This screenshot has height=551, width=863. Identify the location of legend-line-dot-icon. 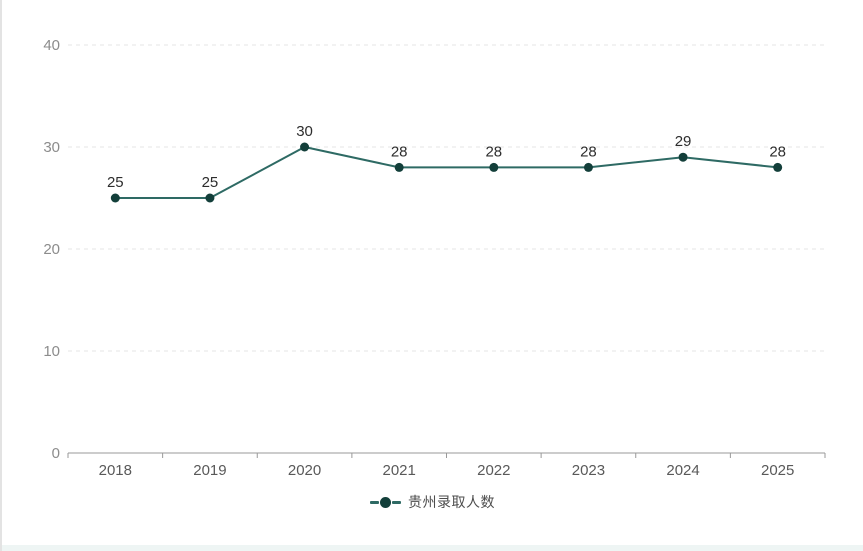
(385, 502).